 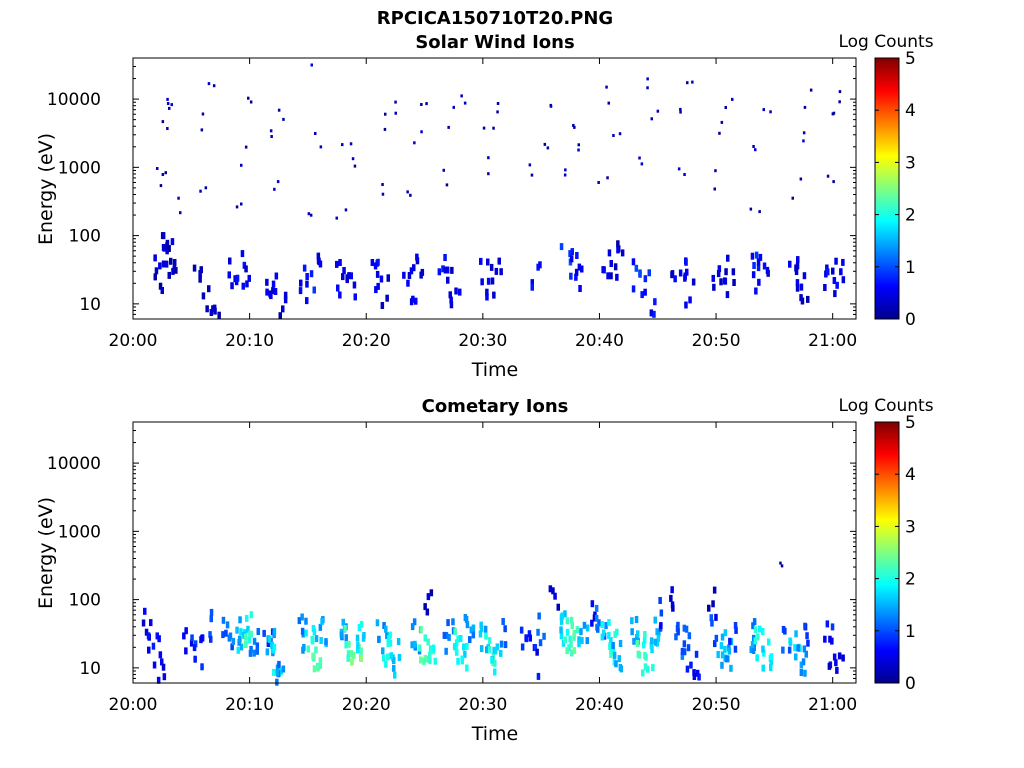 What do you see at coordinates (716, 705) in the screenshot?
I see `x-tick-label: 20:50` at bounding box center [716, 705].